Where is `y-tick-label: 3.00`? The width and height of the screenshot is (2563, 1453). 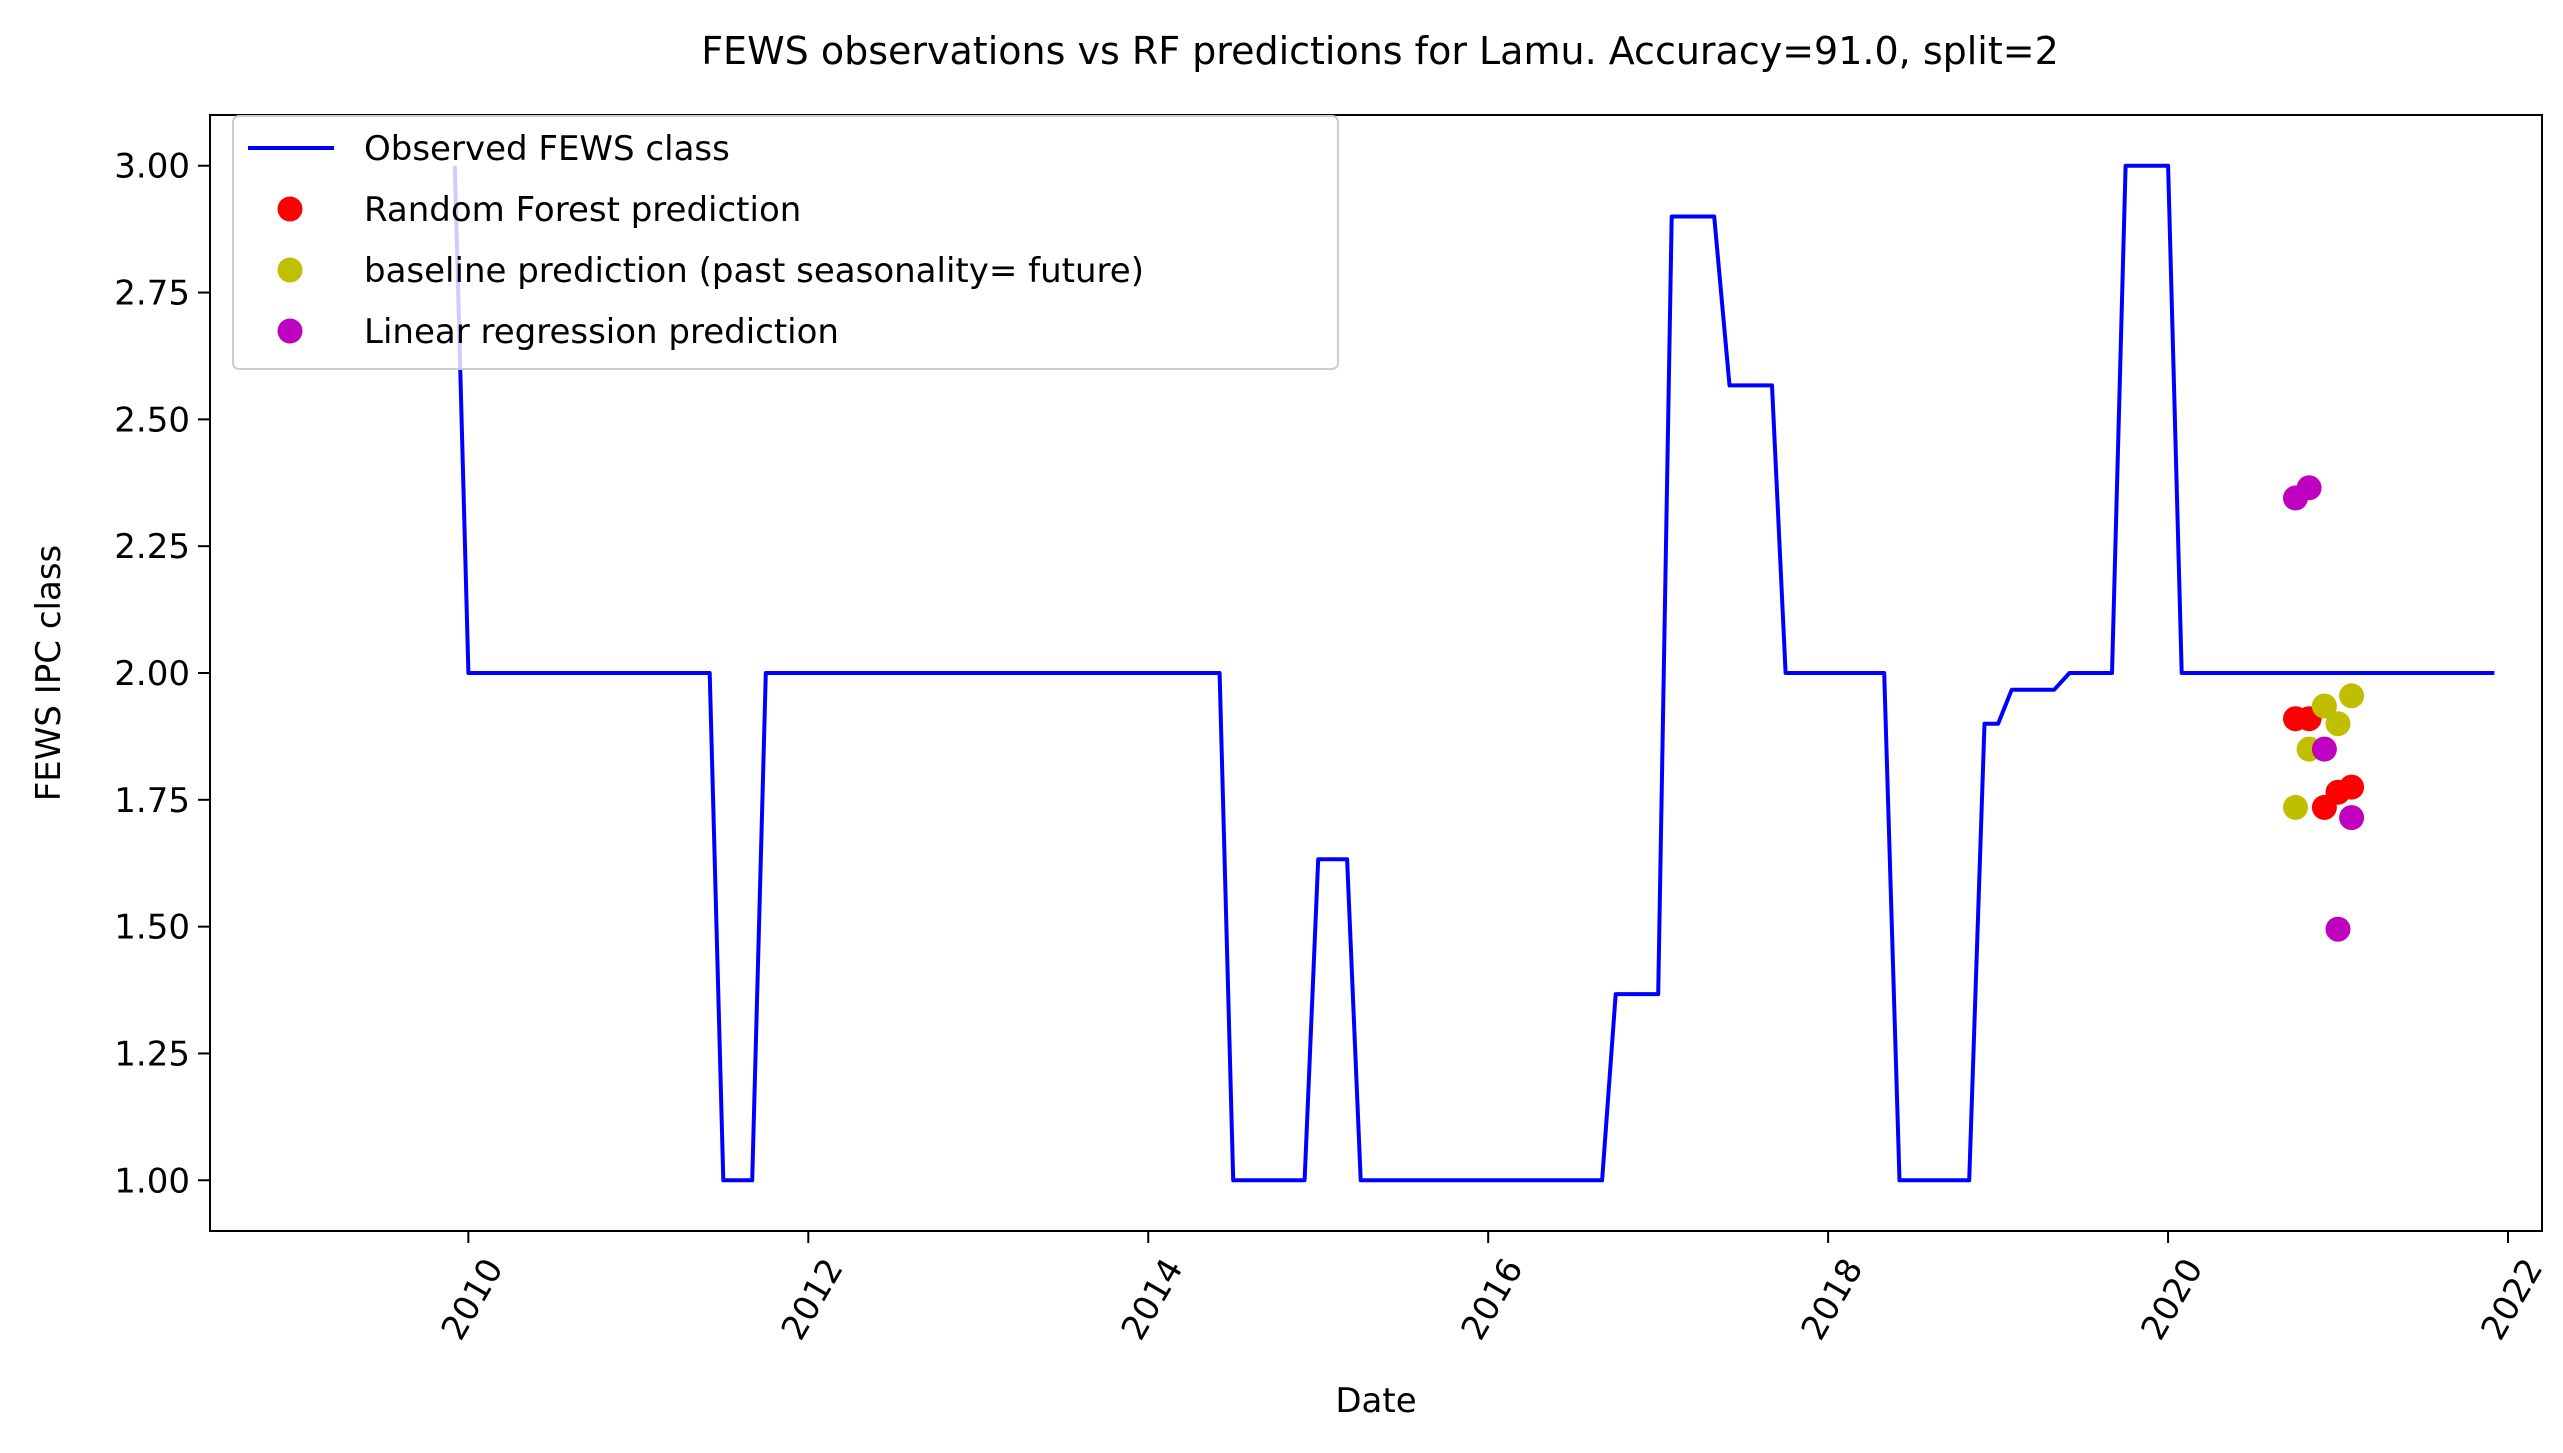 y-tick-label: 3.00 is located at coordinates (152, 167).